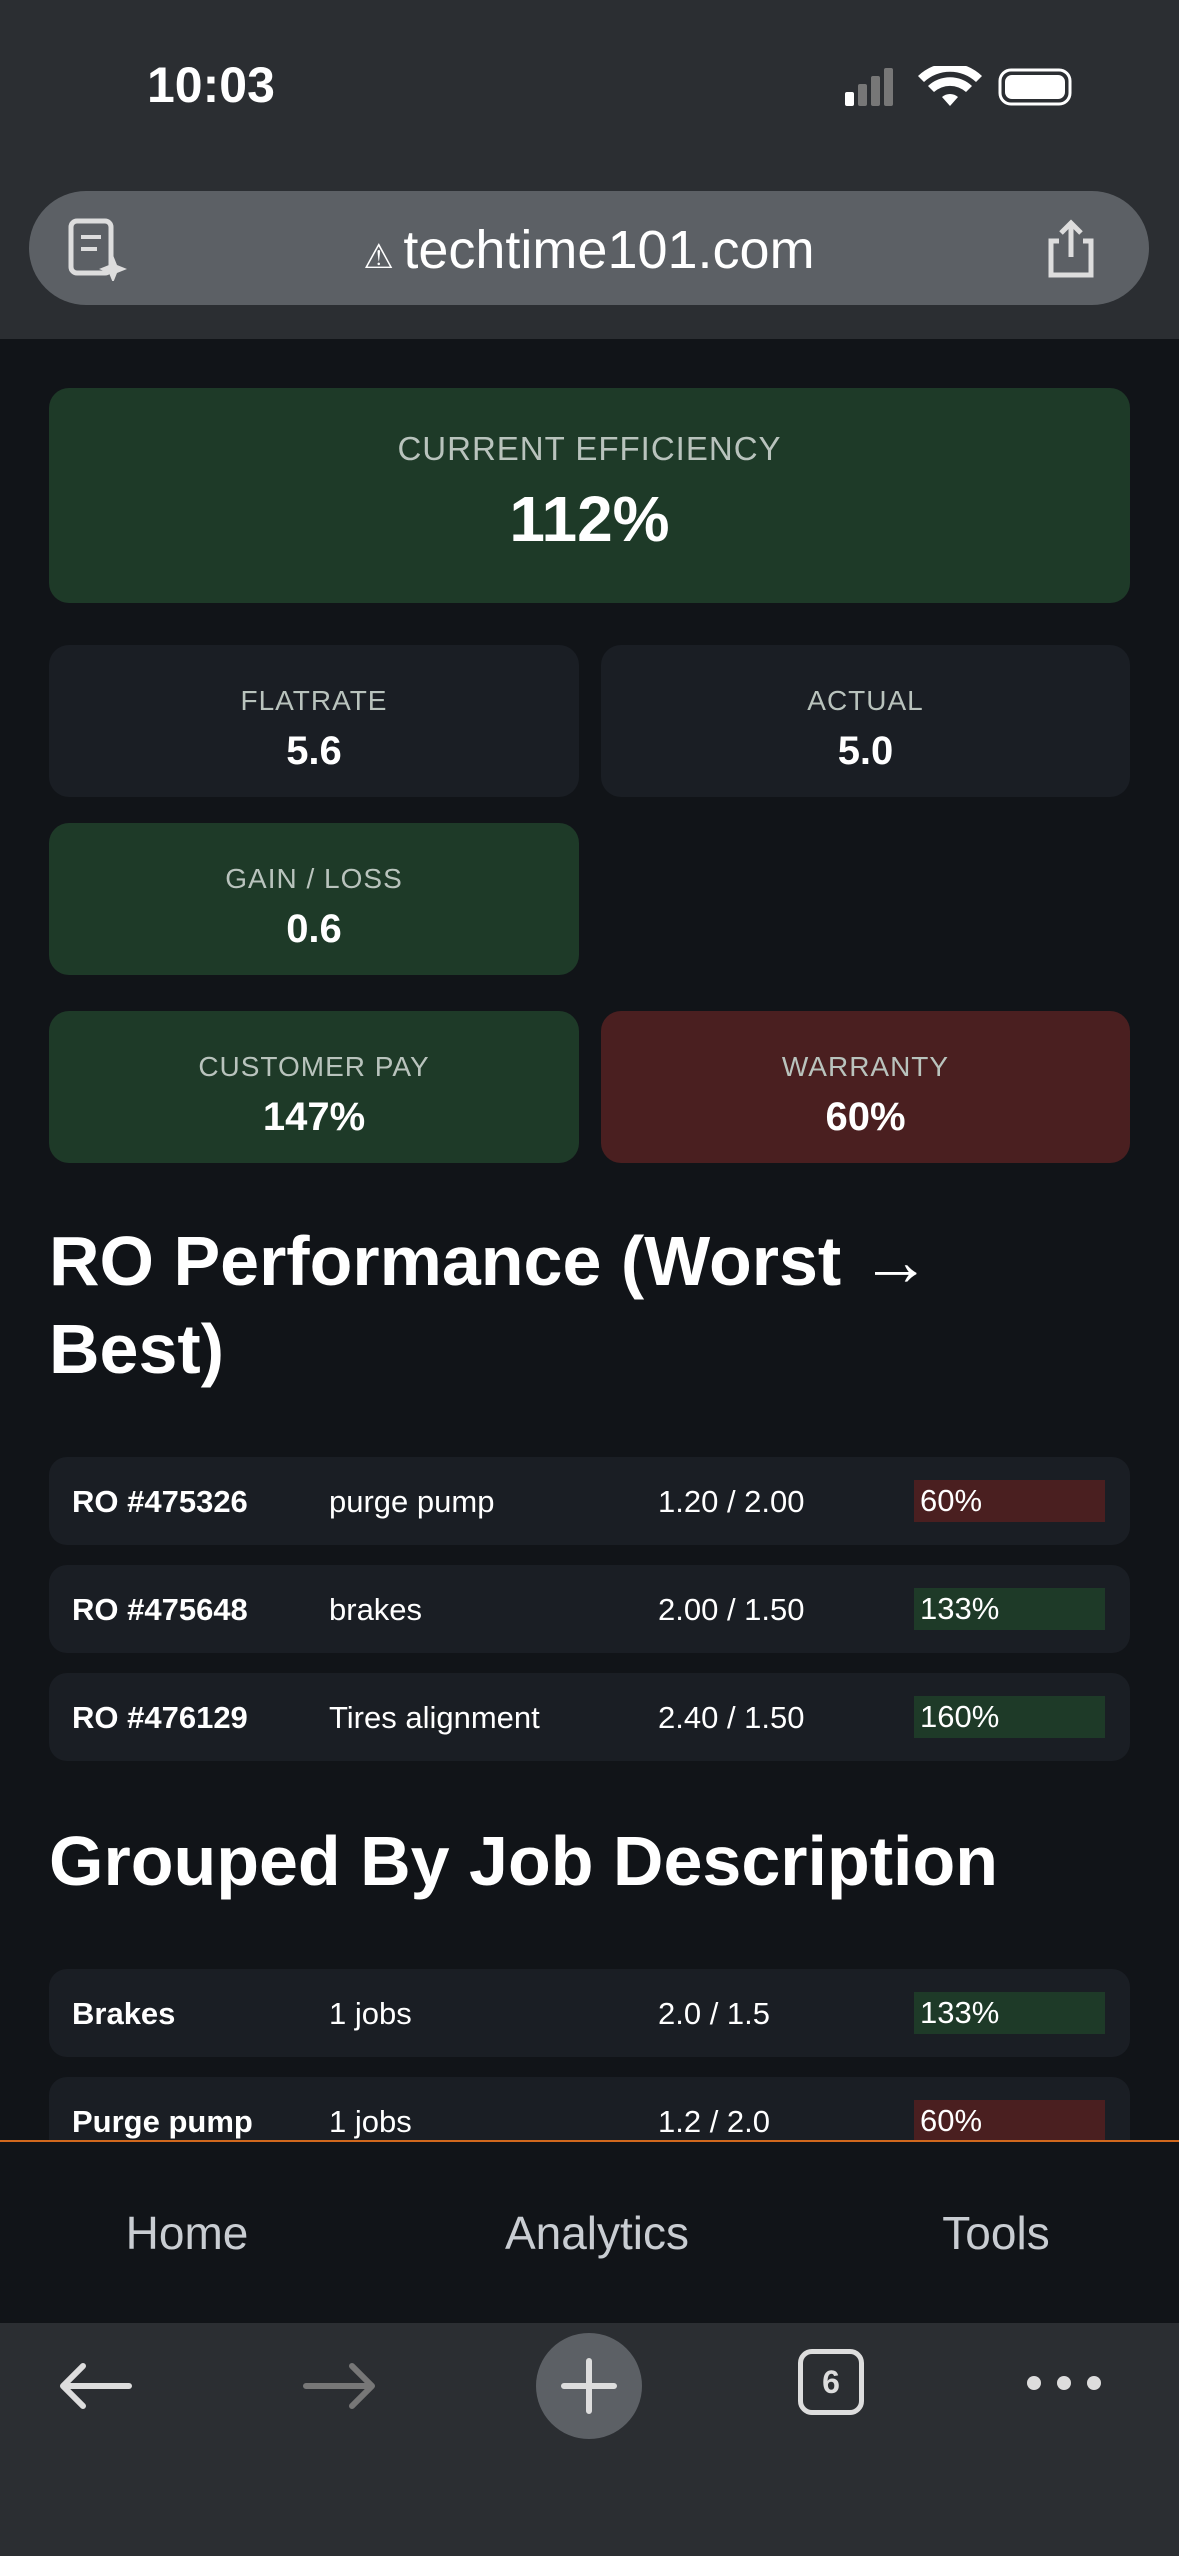  I want to click on card-value: 5.6, so click(314, 751).